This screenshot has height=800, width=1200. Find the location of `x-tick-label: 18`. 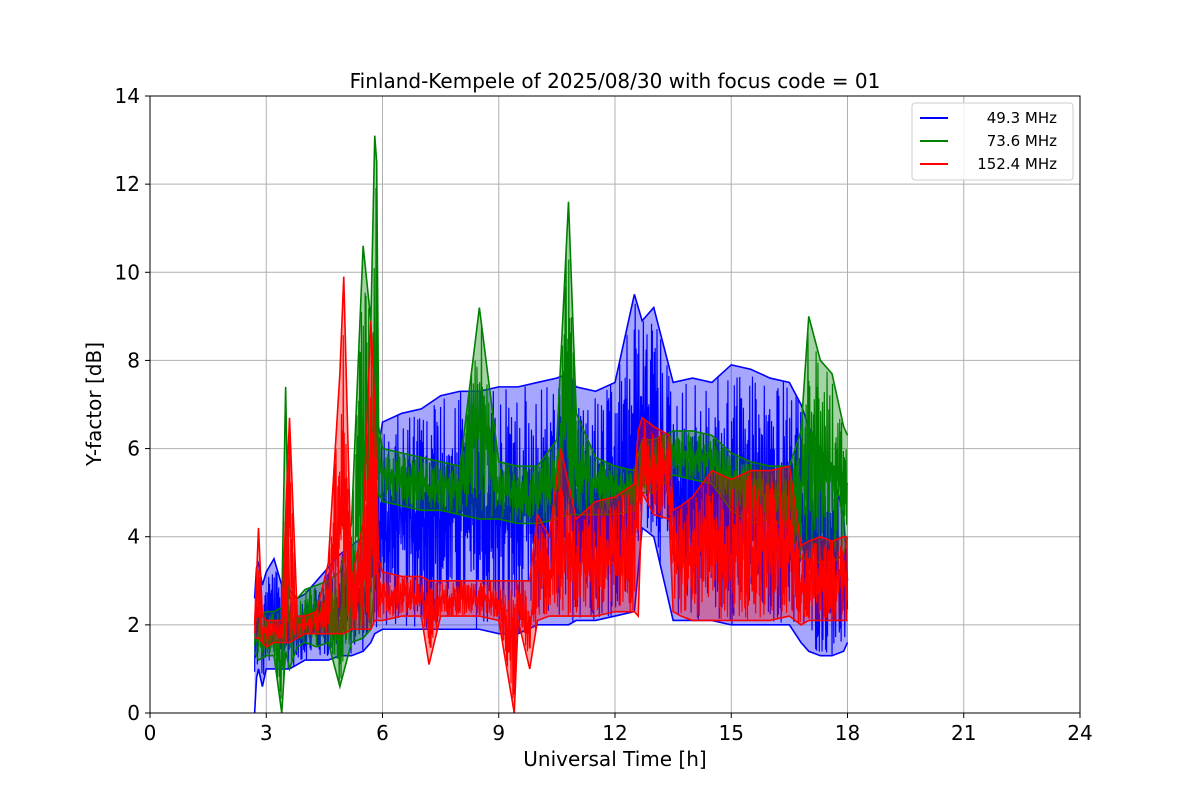

x-tick-label: 18 is located at coordinates (847, 733).